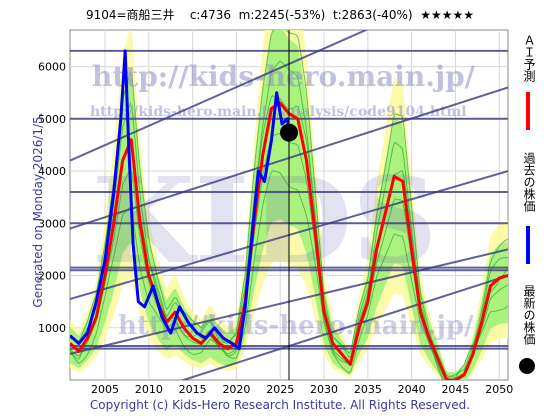  I want to click on x-tick-label: 2020, so click(236, 389).